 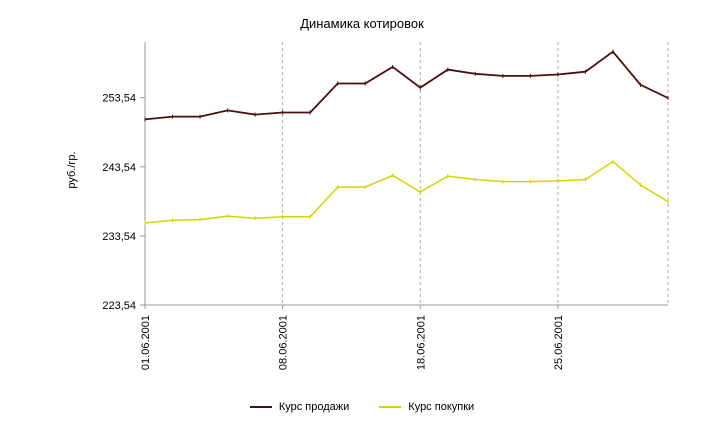 I want to click on legend-item-buy: Курс покупки, so click(x=426, y=407).